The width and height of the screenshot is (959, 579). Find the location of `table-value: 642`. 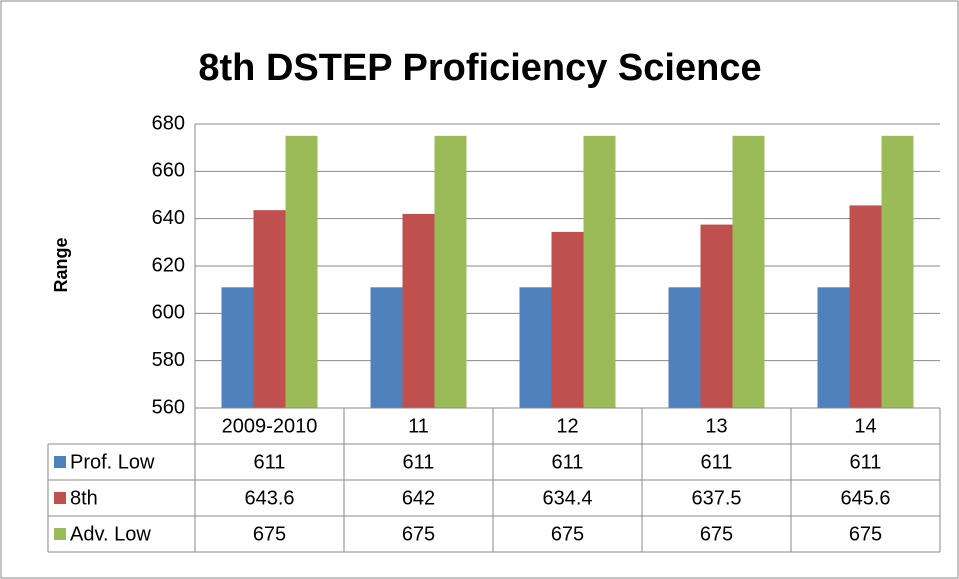

table-value: 642 is located at coordinates (418, 498).